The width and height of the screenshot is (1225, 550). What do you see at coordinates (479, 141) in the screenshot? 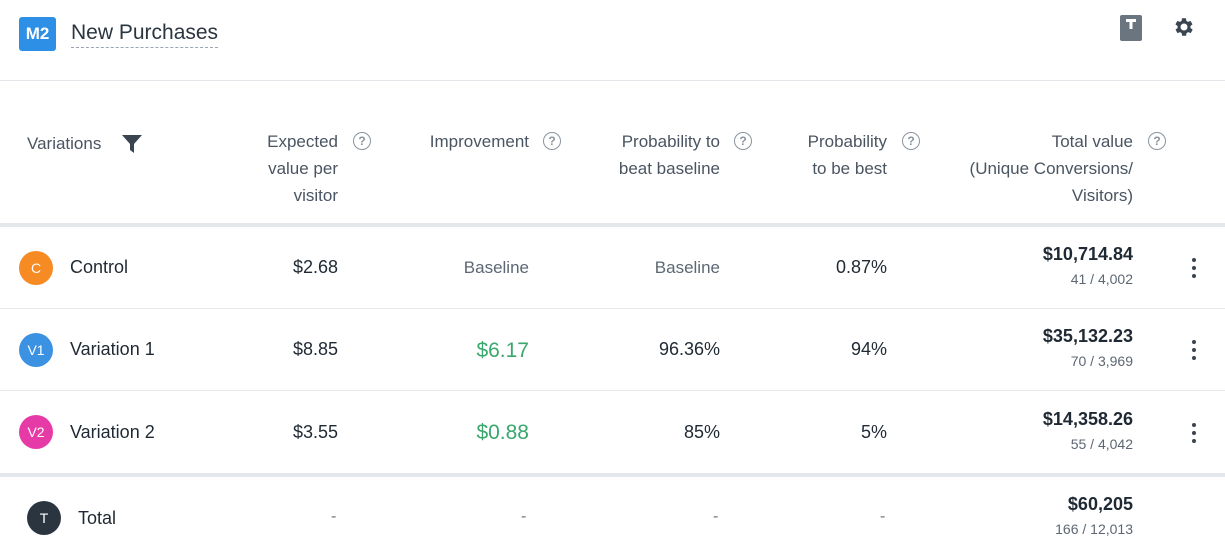
I see `column-improvement-label: Improvement` at bounding box center [479, 141].